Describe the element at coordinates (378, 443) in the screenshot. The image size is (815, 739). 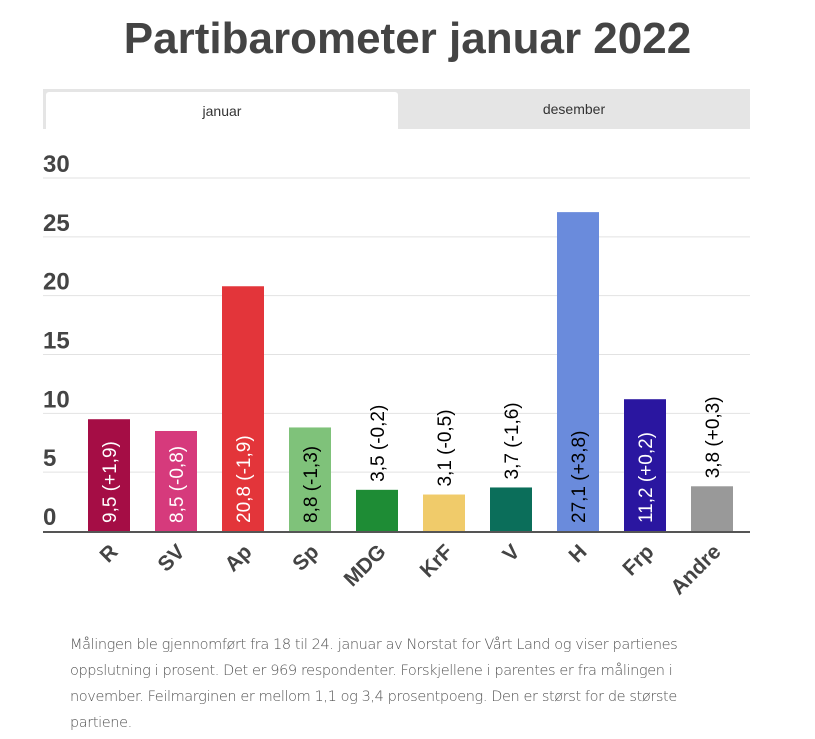
I see `data-label: 3,5 (-0,2)` at that location.